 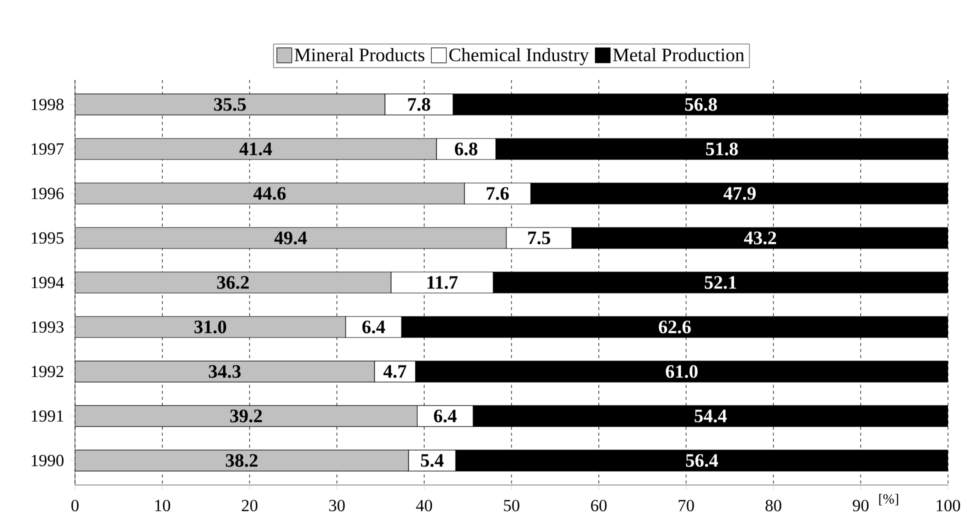 What do you see at coordinates (701, 104) in the screenshot?
I see `data-label: 56.8` at bounding box center [701, 104].